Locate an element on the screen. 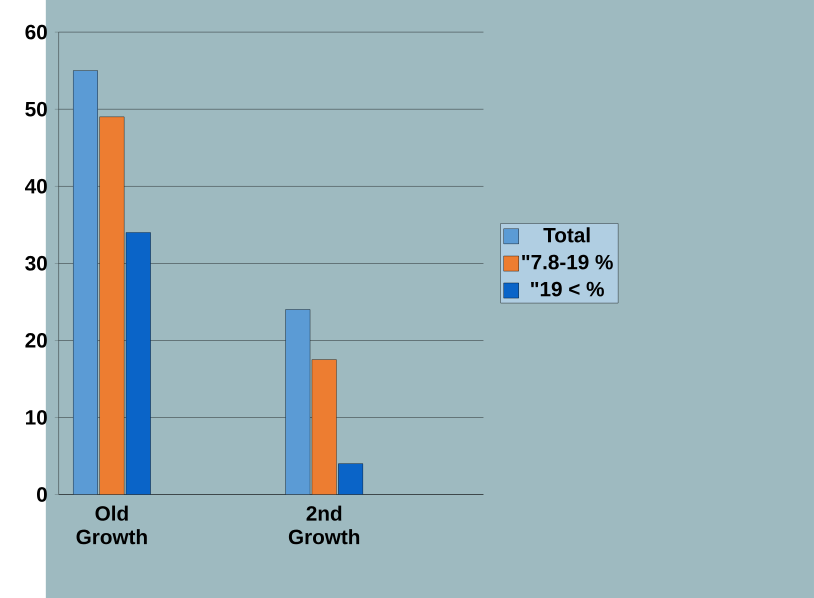 This screenshot has height=598, width=814. y-tick-label: 30 is located at coordinates (36, 263).